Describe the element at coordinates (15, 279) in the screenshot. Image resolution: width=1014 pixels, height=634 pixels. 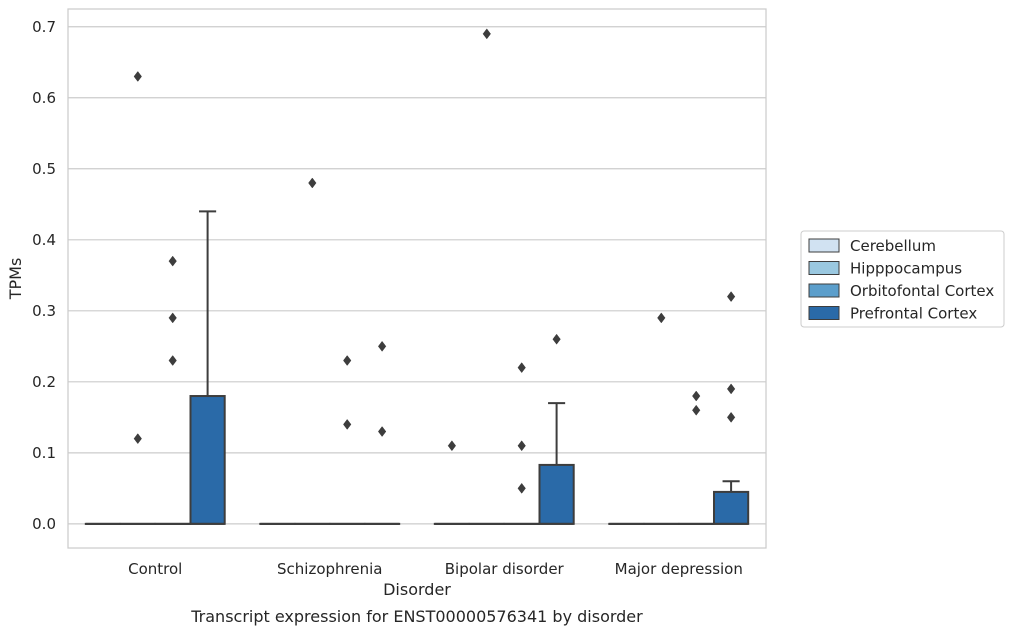
I see `y-axis-label: TPMs` at that location.